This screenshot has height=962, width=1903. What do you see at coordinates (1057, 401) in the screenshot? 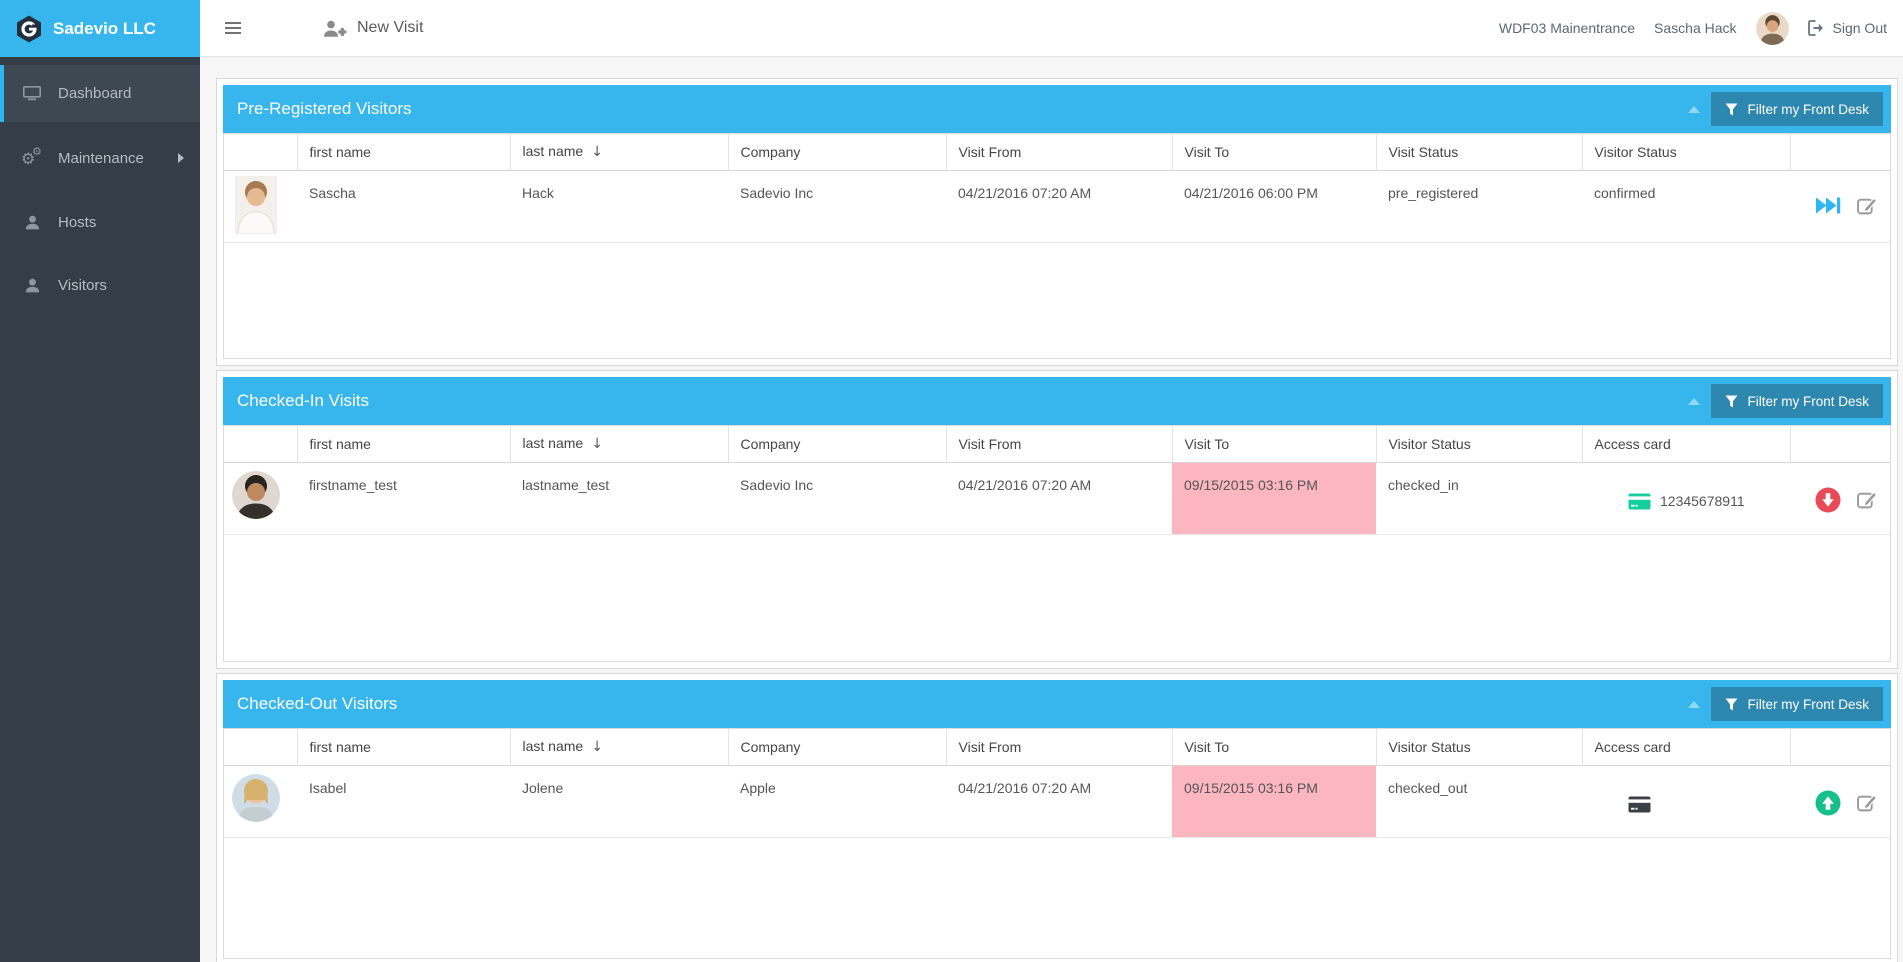
I see `panel-header: Checked-In Visits Filter my Front Desk` at bounding box center [1057, 401].